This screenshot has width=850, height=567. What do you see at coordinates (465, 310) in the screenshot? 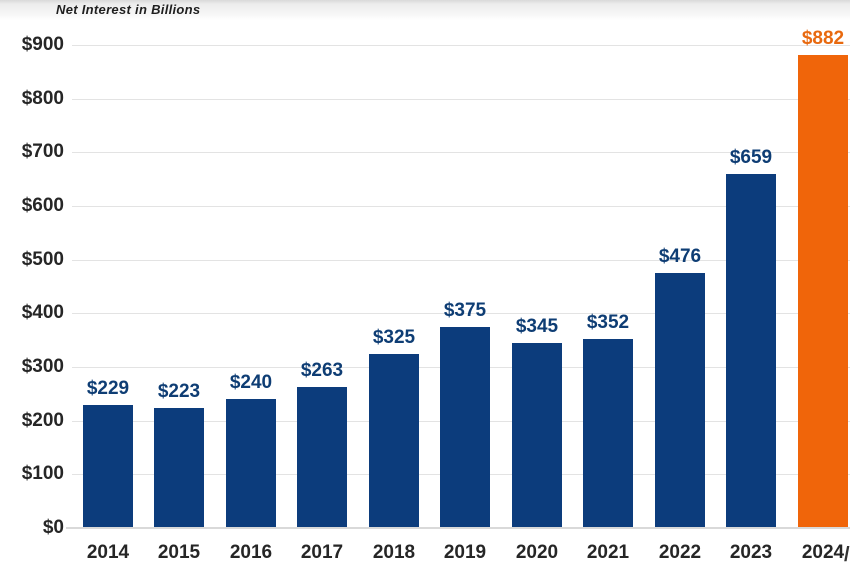
I see `value-label-2019: $375` at bounding box center [465, 310].